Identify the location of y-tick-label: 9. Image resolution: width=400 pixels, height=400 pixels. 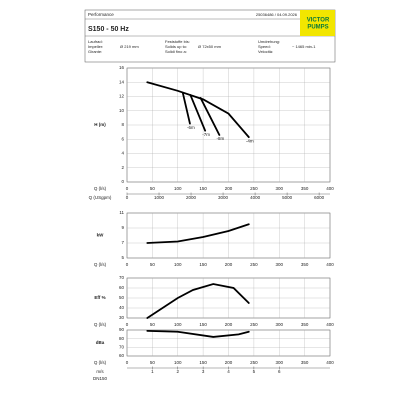
(122, 227).